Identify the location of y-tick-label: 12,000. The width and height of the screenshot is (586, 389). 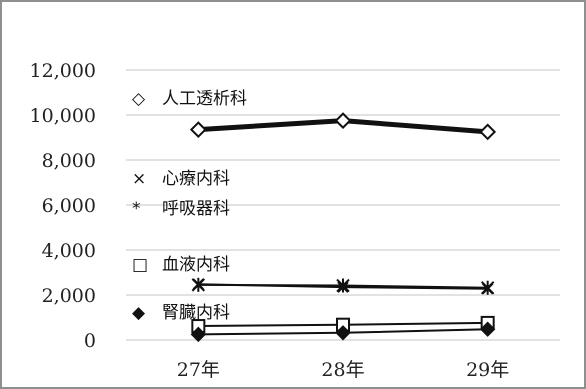
(63, 71).